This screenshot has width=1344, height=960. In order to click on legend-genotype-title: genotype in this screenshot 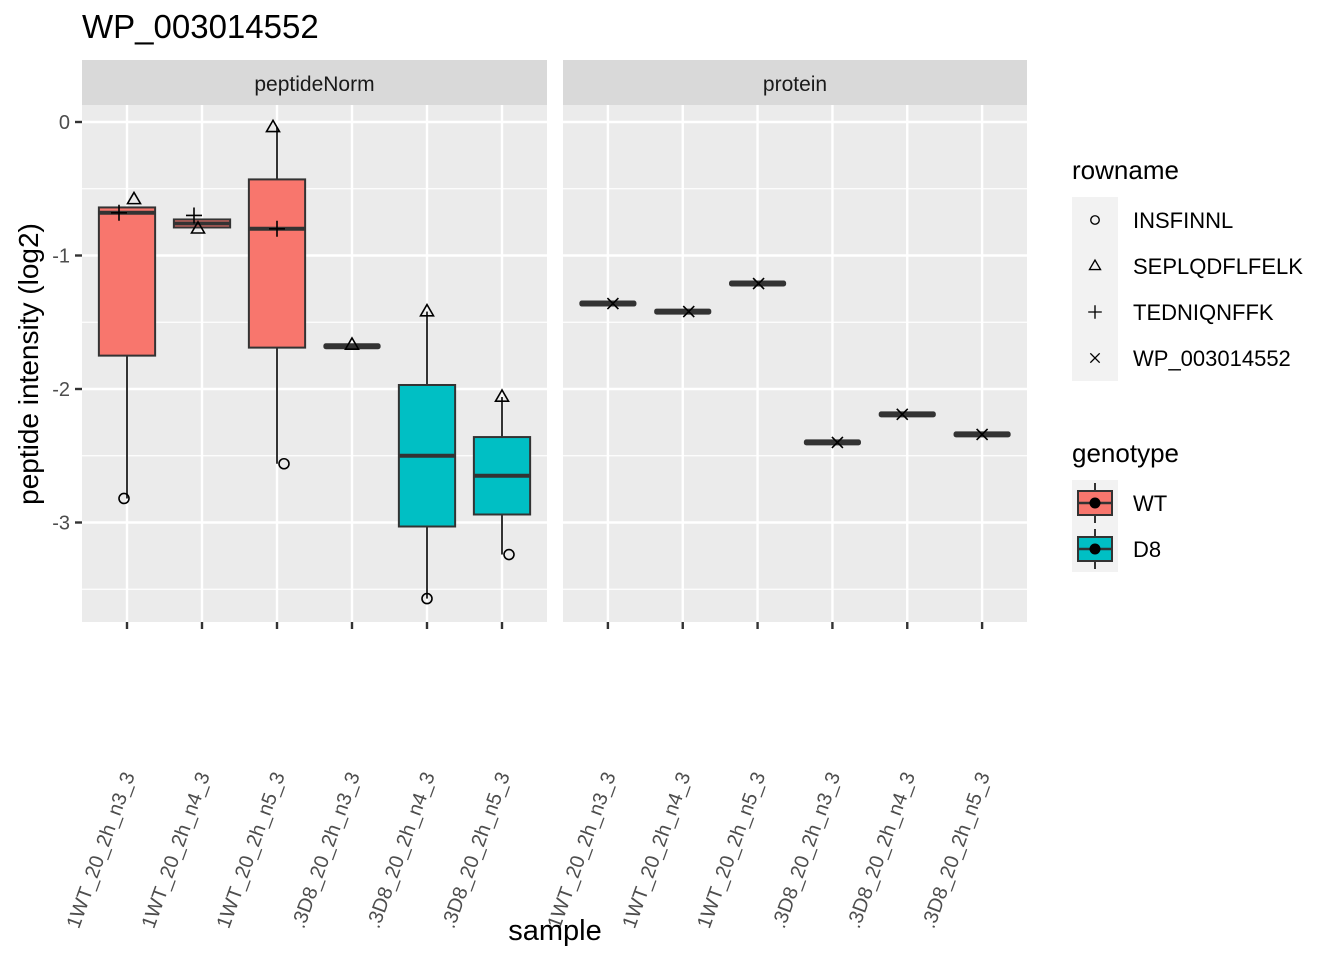, I will do `click(1125, 453)`.